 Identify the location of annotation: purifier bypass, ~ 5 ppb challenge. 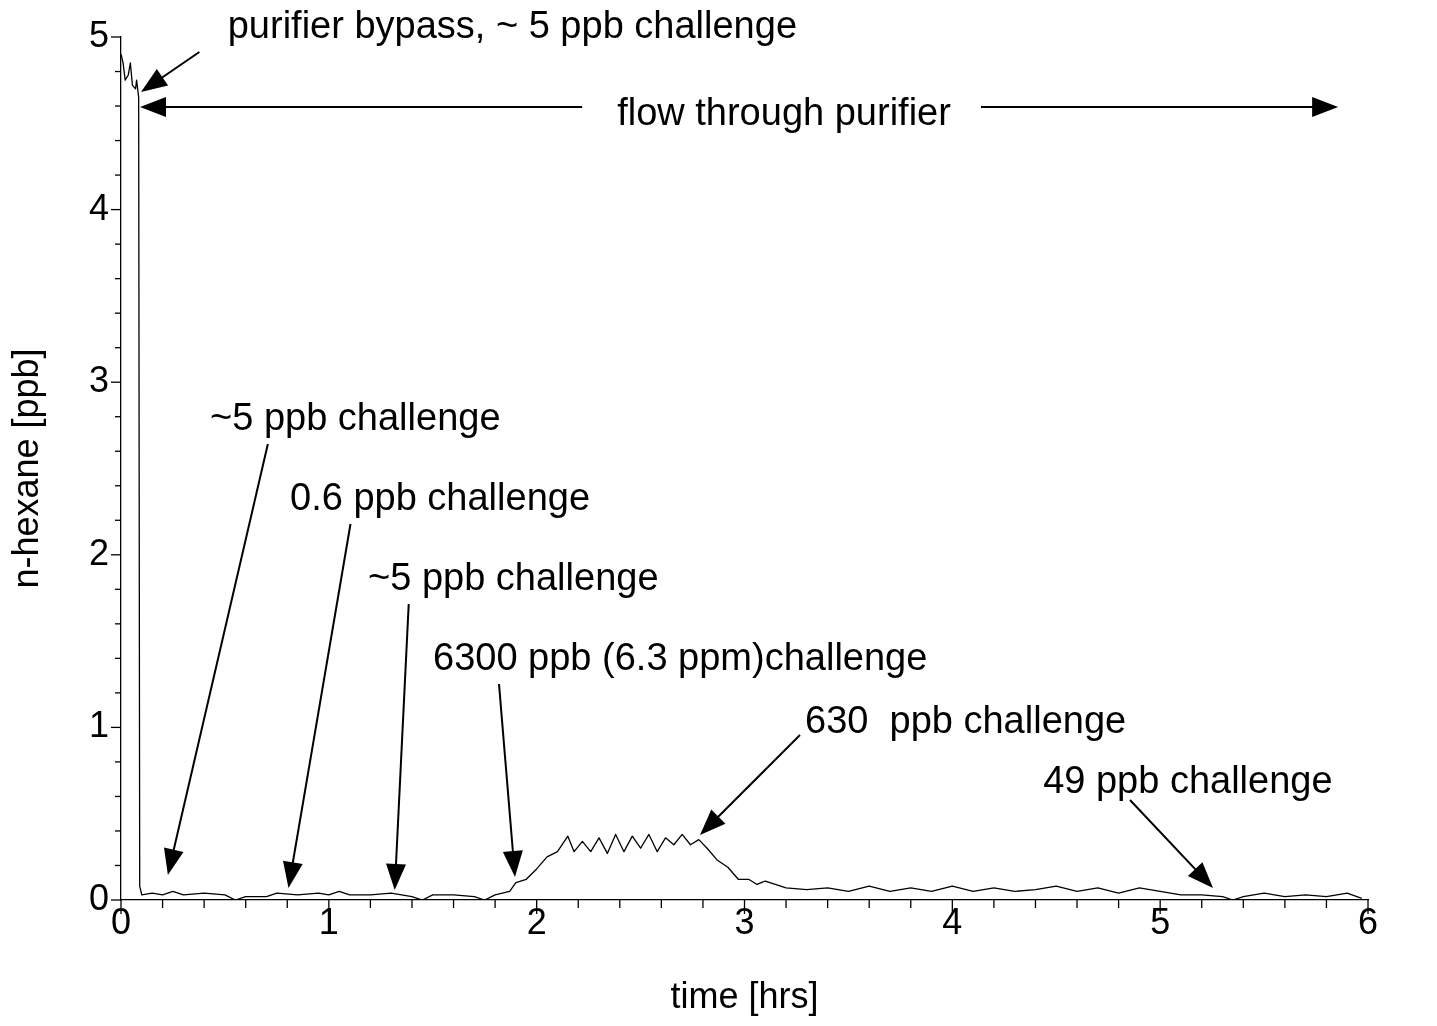
(512, 25).